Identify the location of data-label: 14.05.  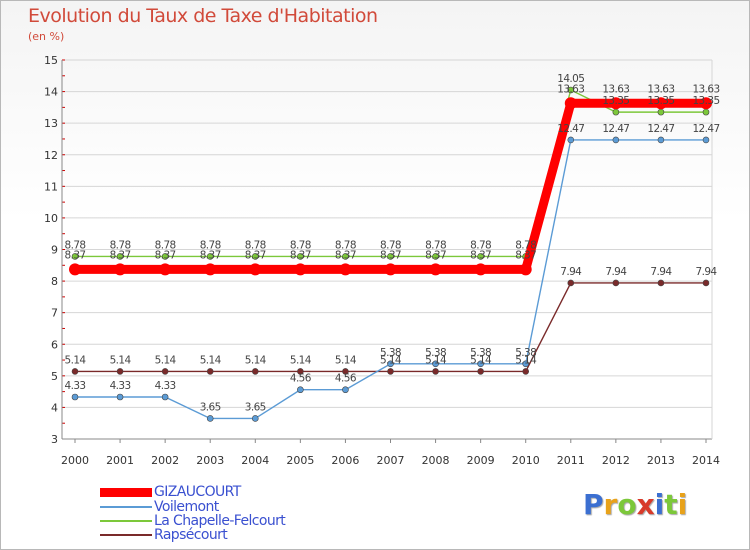
(570, 79).